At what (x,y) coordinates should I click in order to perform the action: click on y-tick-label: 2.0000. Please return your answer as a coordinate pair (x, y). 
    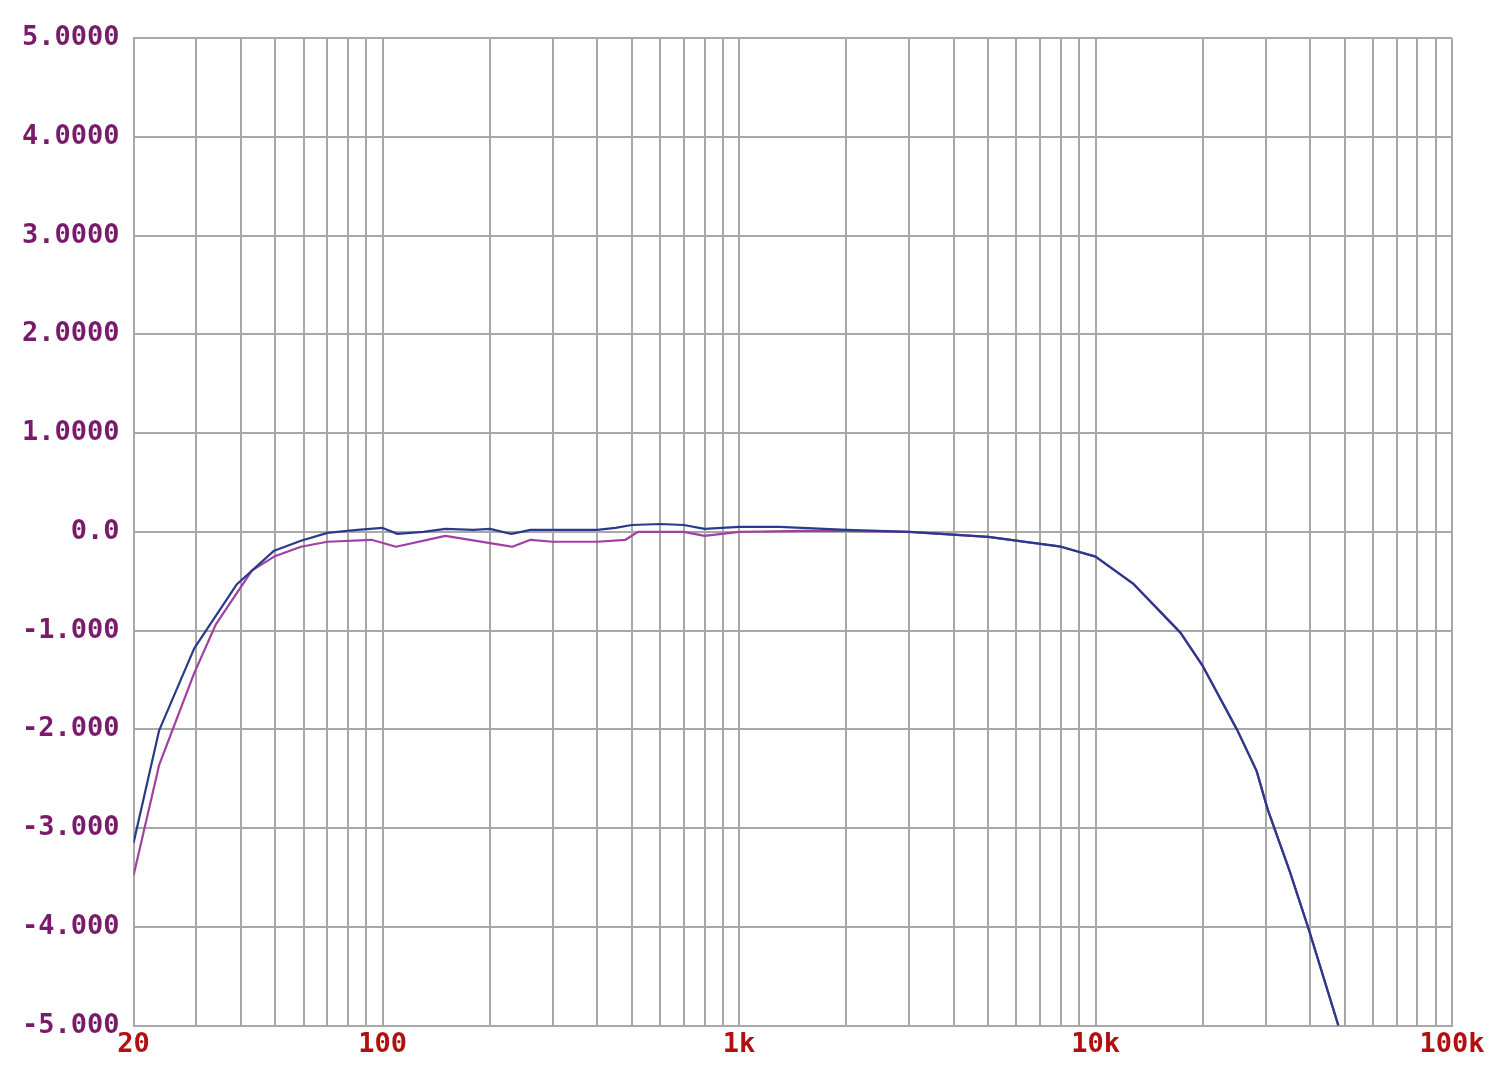
    Looking at the image, I should click on (70, 332).